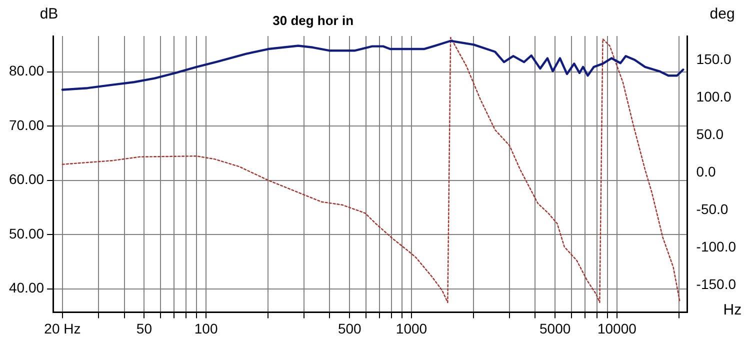 The height and width of the screenshot is (347, 753). I want to click on y2-tick-label: 50.0, so click(710, 134).